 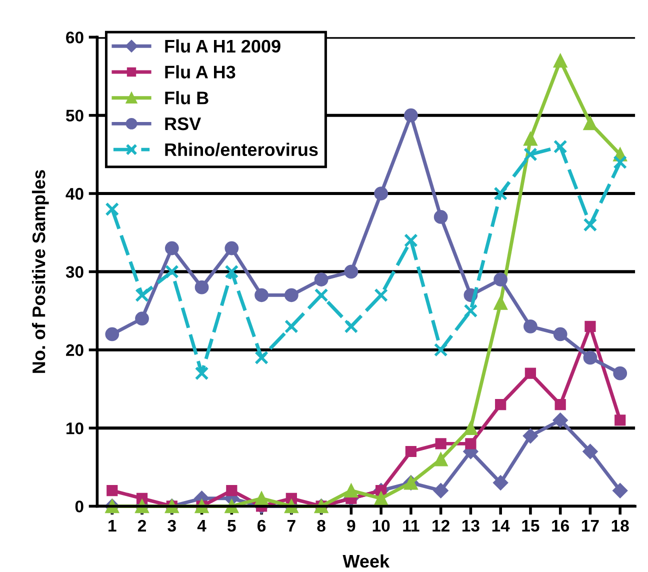 What do you see at coordinates (620, 526) in the screenshot?
I see `x-tick-label: 18` at bounding box center [620, 526].